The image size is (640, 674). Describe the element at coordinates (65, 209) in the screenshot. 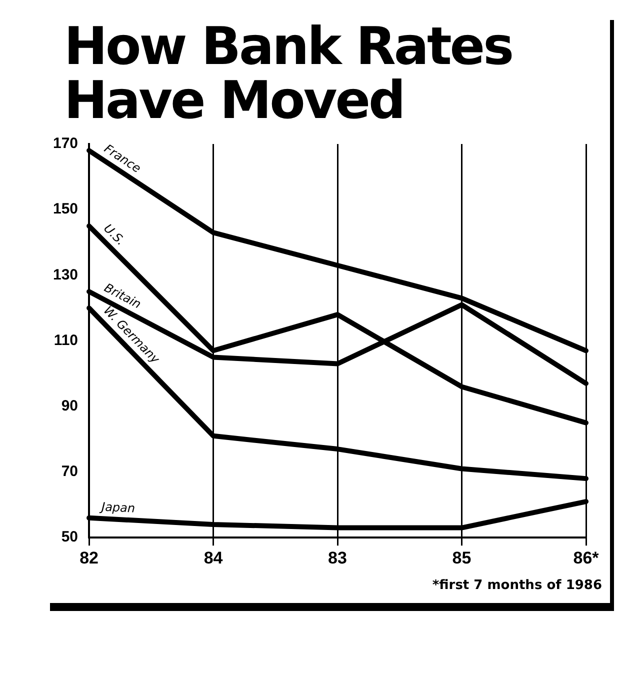

I see `y-tick-label: 150` at that location.